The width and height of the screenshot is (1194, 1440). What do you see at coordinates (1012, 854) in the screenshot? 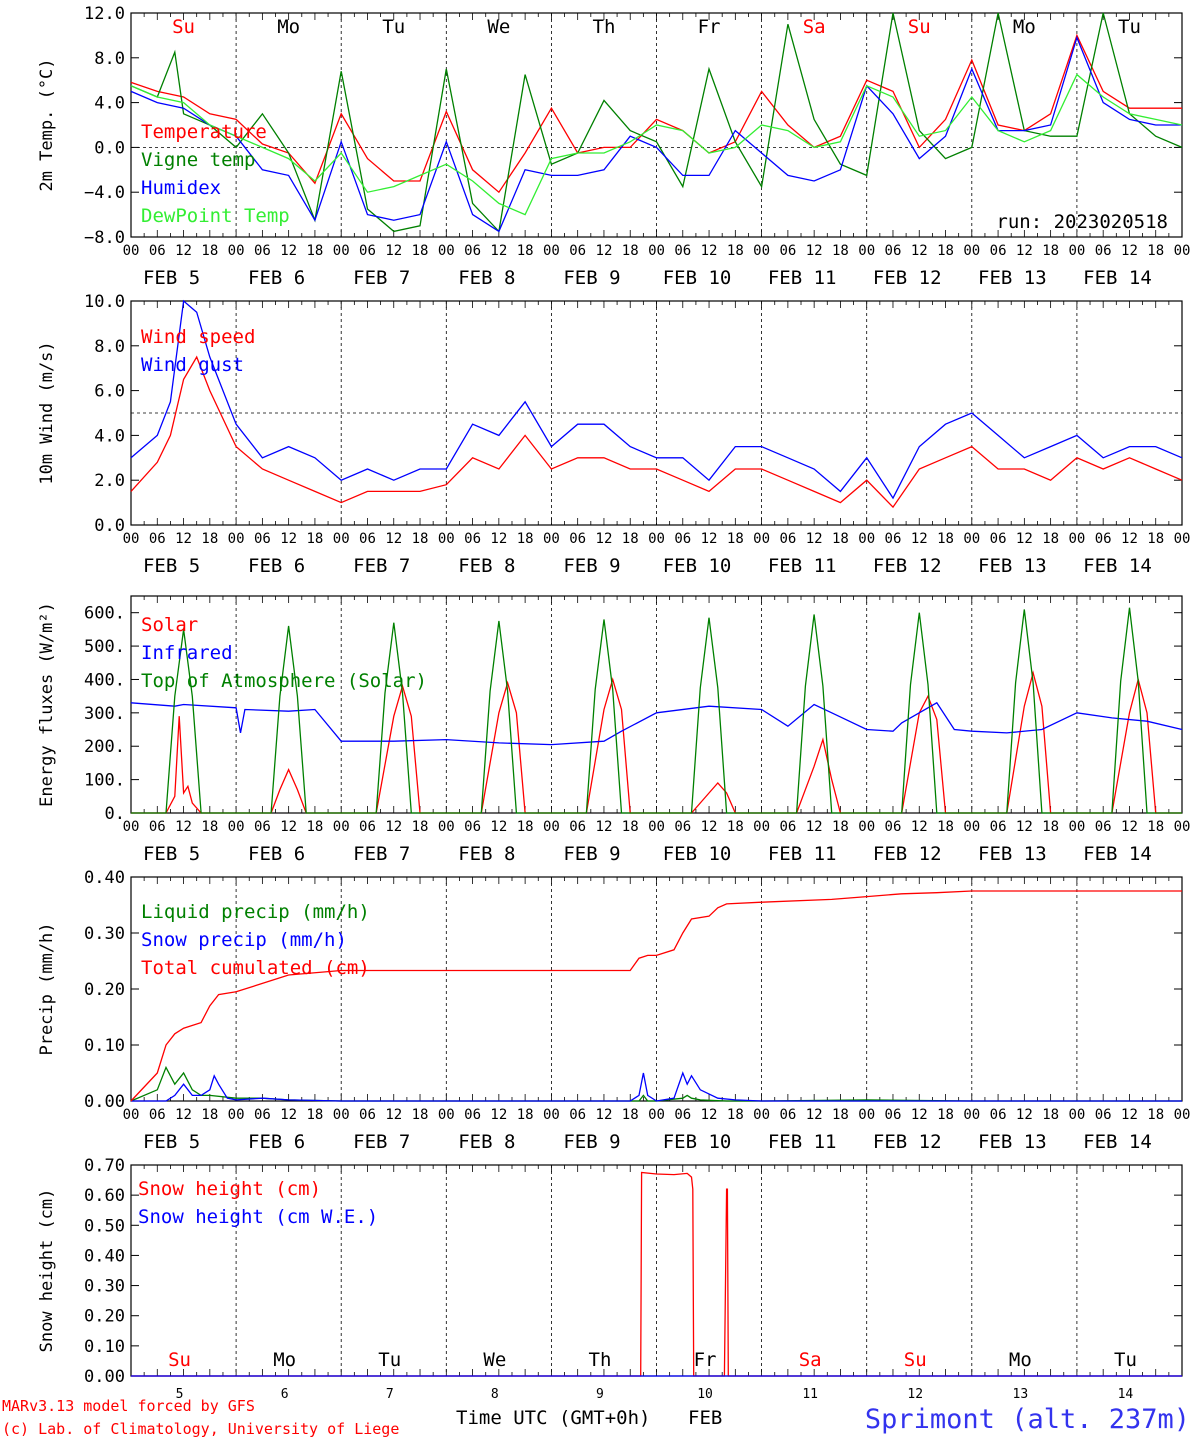
I see `panel3-date-label: FEB 13` at bounding box center [1012, 854].